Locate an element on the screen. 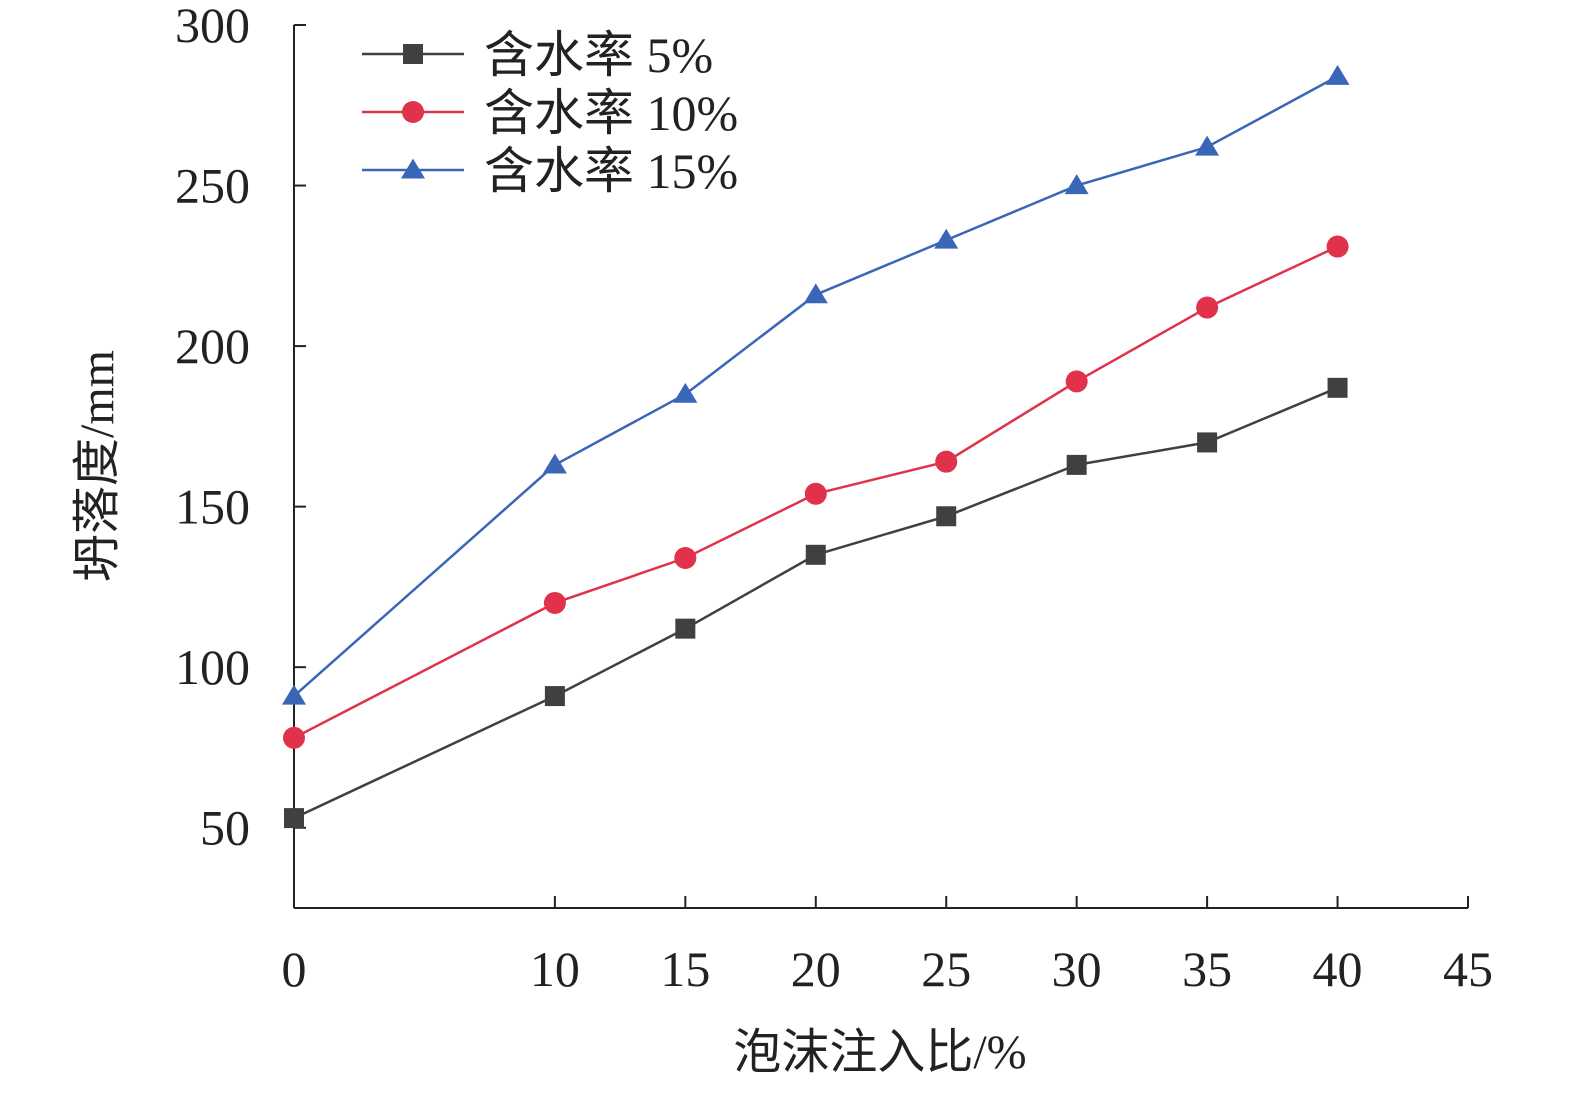  legend-label: 含水率 5% is located at coordinates (598, 55).